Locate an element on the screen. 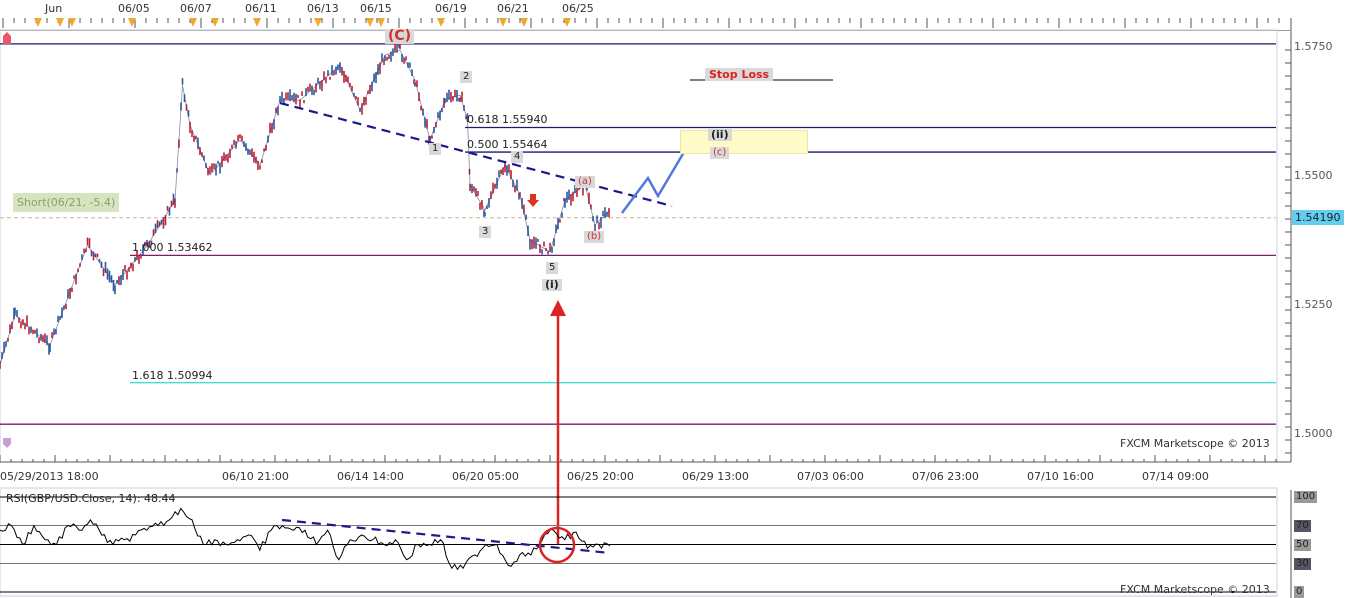  level-label: 1.000 1.53462 is located at coordinates (172, 248).